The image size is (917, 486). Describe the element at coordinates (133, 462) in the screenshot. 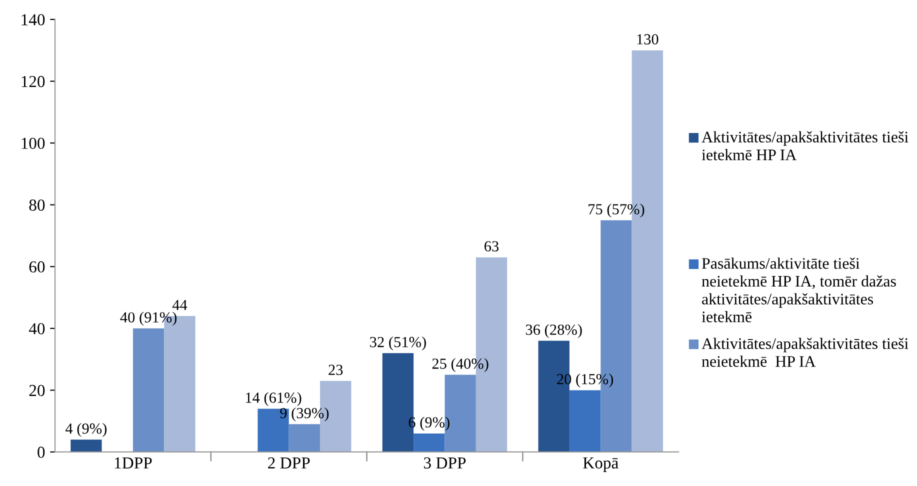

I see `x-tick-label: 1DPP` at that location.